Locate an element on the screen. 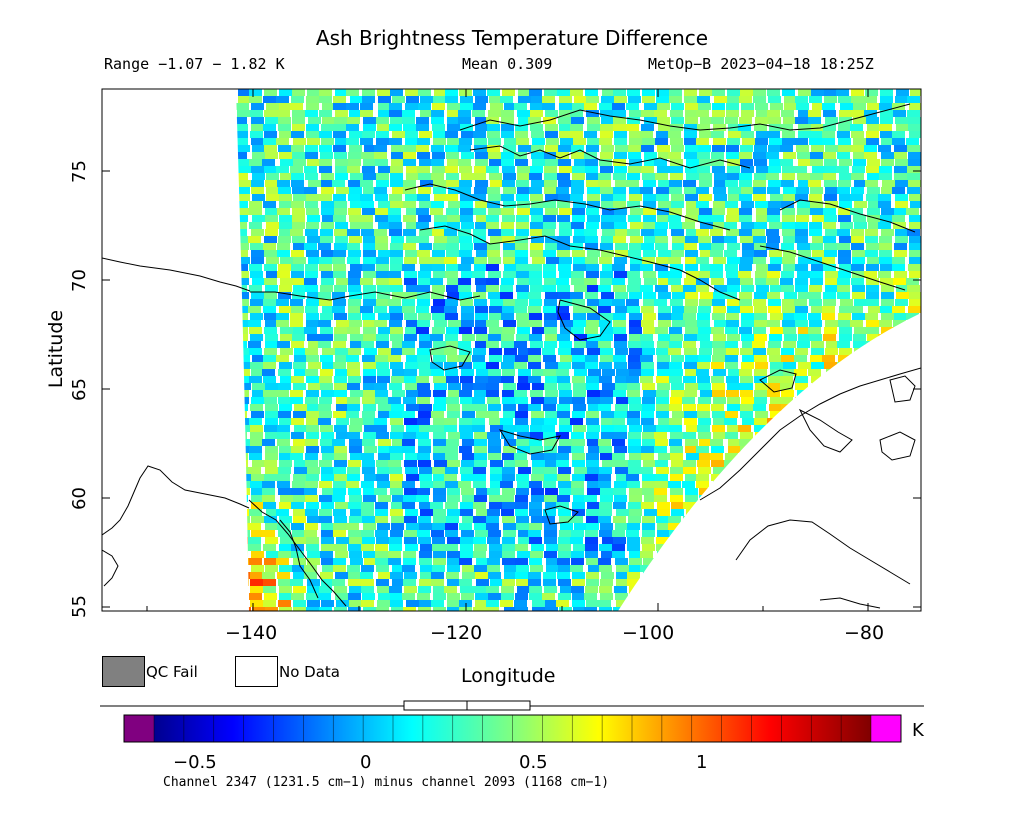  ytick-60: 60 is located at coordinates (79, 498).